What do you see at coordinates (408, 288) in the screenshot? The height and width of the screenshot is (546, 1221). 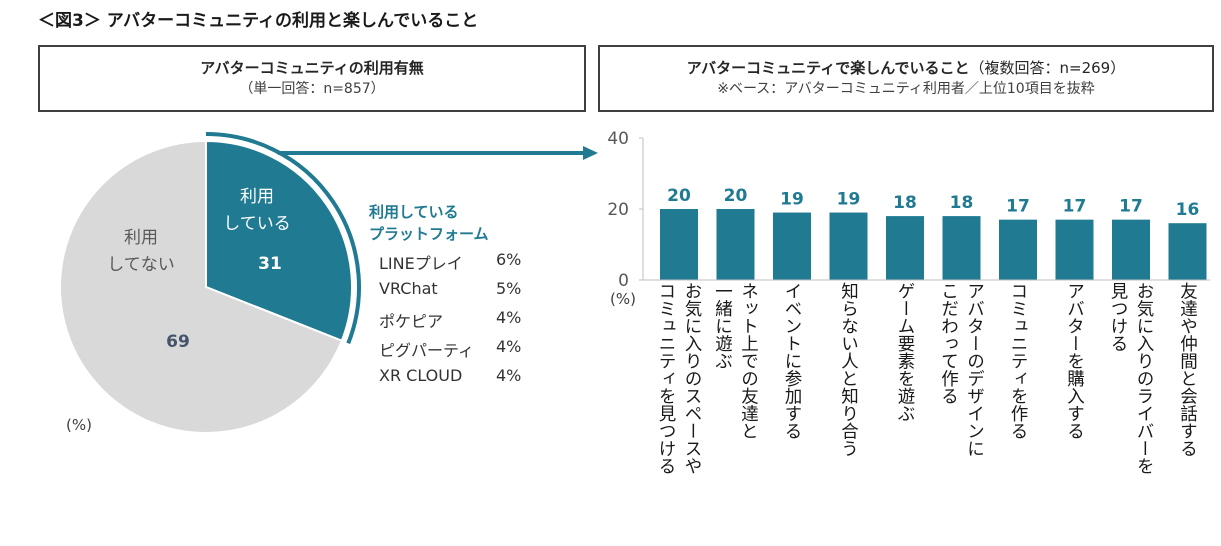 I see `platform-name: VRChat` at bounding box center [408, 288].